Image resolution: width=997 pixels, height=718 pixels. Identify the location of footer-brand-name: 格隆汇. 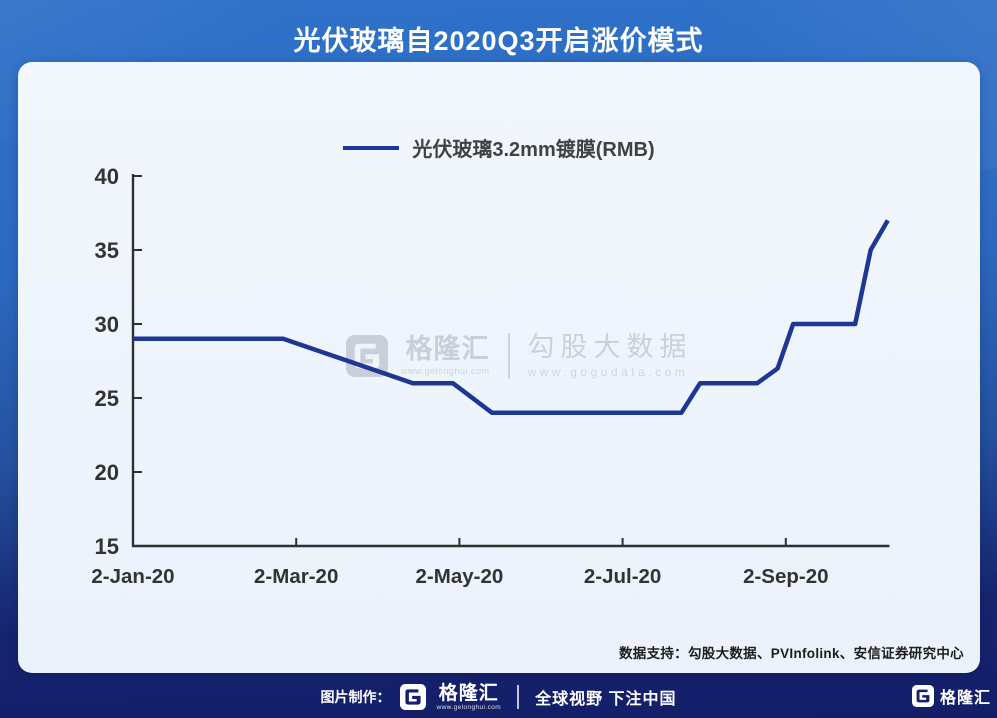
(468, 693).